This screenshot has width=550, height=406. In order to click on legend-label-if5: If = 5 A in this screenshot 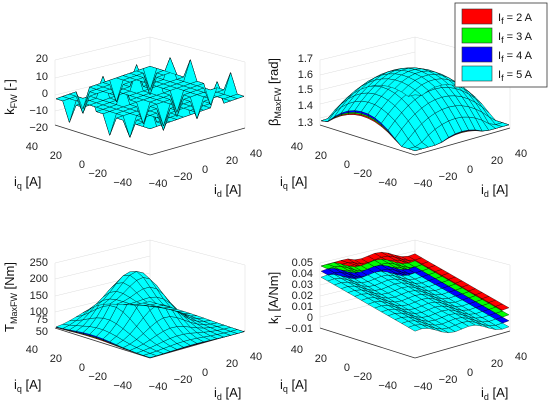, I will do `click(515, 76)`.